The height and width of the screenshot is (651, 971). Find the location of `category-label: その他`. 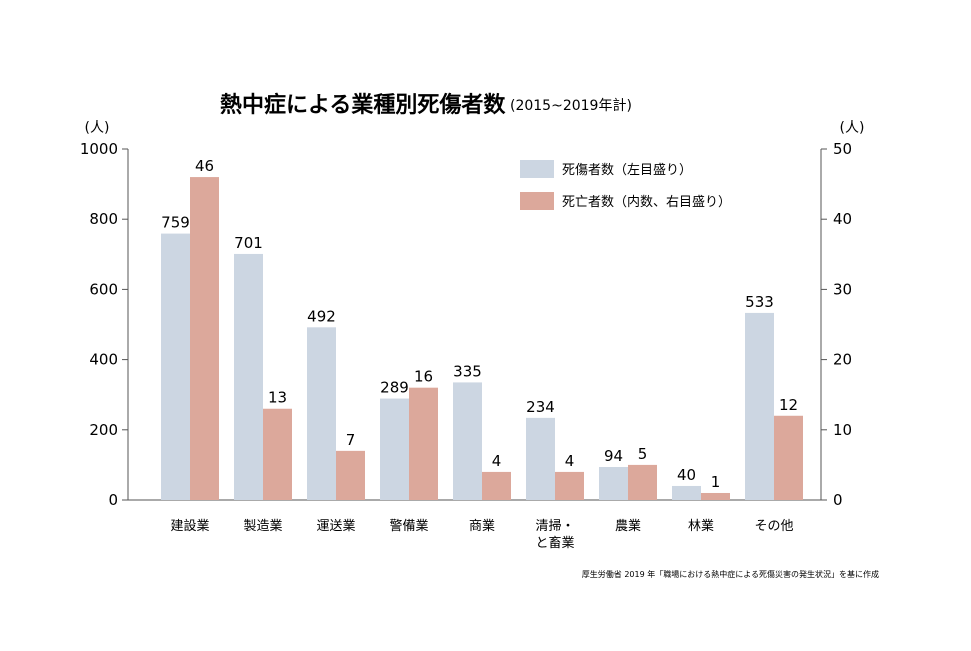

category-label: その他 is located at coordinates (773, 526).